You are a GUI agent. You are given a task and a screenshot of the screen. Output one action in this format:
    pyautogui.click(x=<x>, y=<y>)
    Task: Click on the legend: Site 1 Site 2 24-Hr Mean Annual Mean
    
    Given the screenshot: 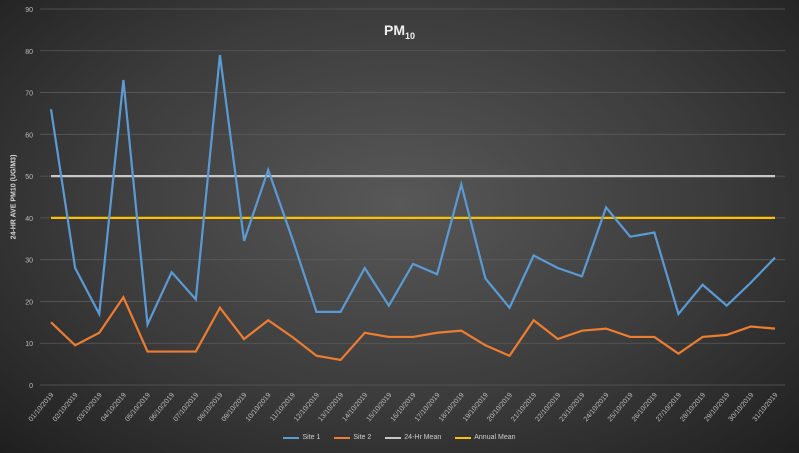 What is the action you would take?
    pyautogui.click(x=399, y=437)
    